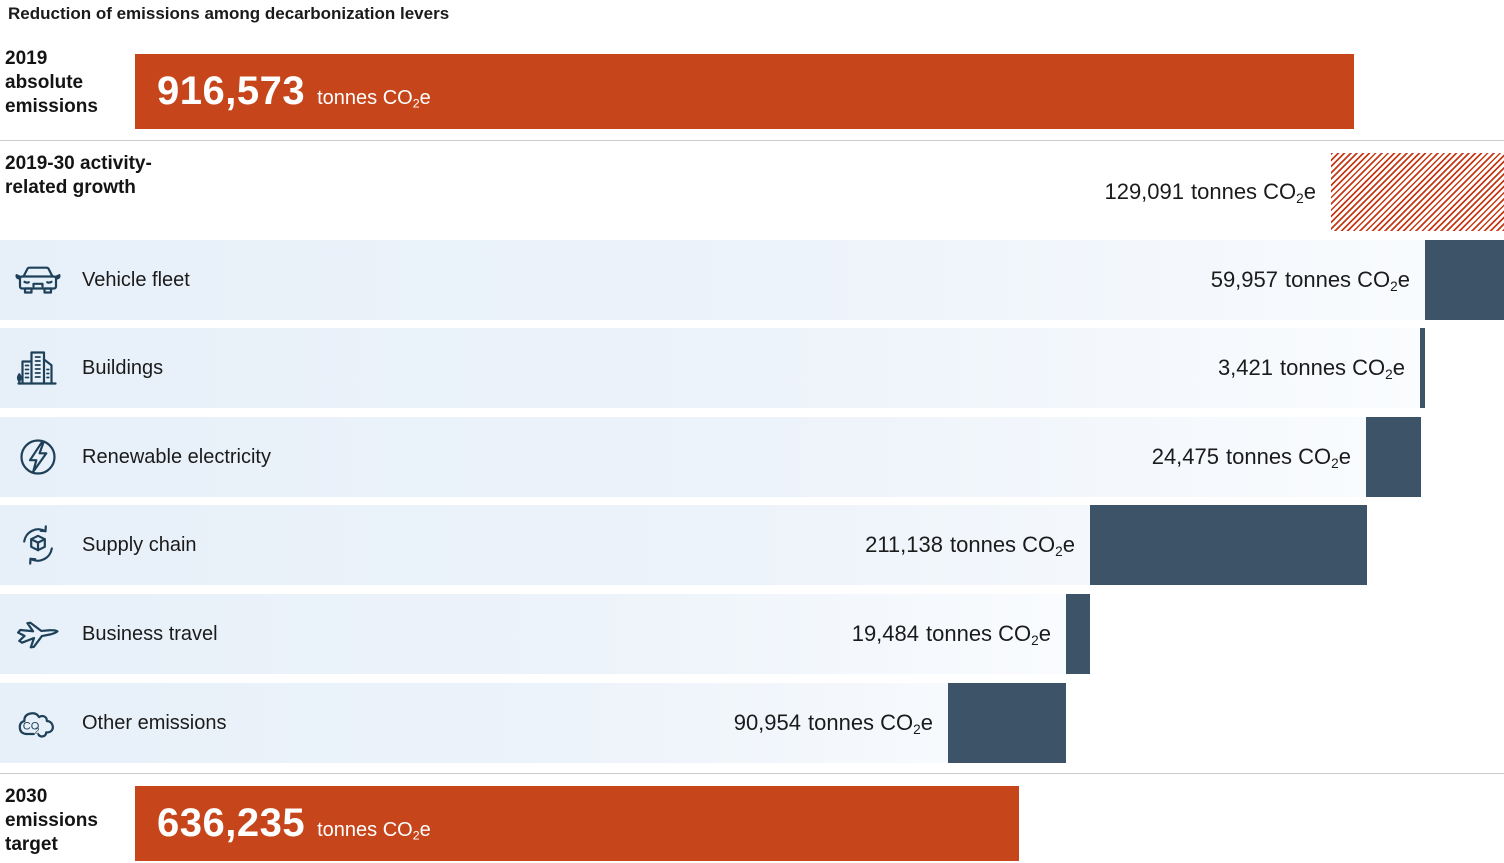 The width and height of the screenshot is (1504, 863). Describe the element at coordinates (712, 368) in the screenshot. I see `lever-row-buildings: Buildings 3,421 tonnes CO2e` at that location.